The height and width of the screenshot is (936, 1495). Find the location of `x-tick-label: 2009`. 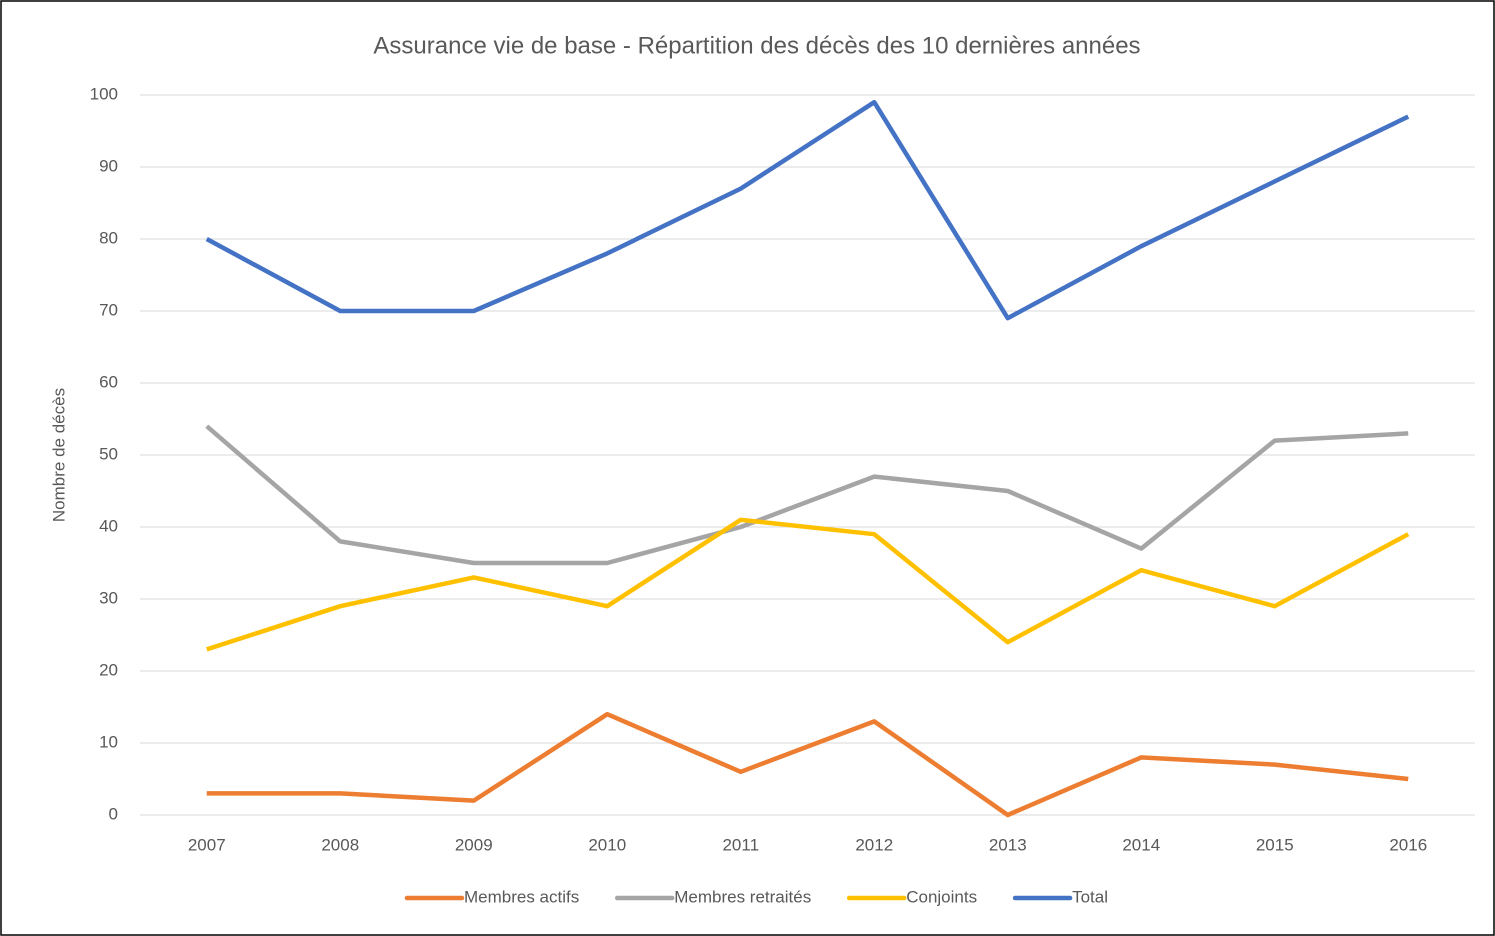

x-tick-label: 2009 is located at coordinates (474, 844).